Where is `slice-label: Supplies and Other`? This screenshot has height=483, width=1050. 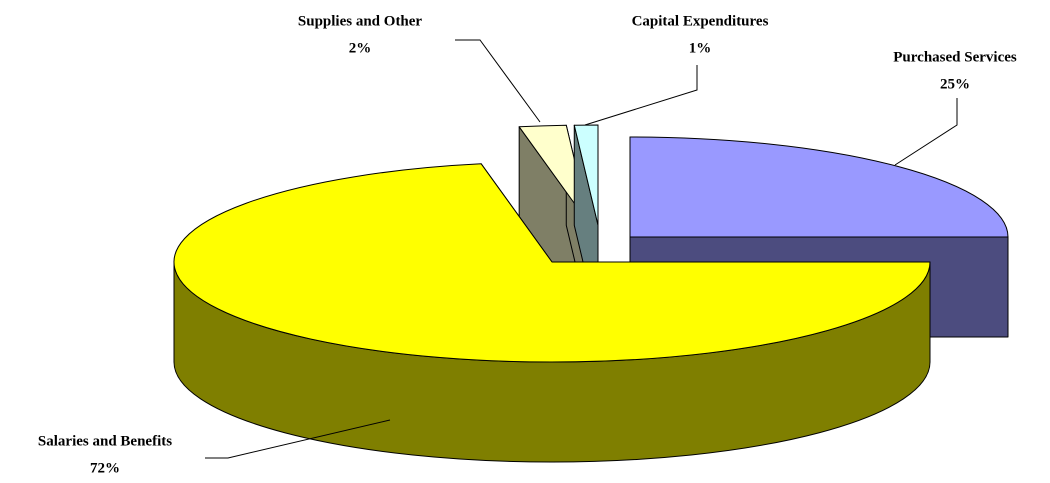
slice-label: Supplies and Other is located at coordinates (360, 21).